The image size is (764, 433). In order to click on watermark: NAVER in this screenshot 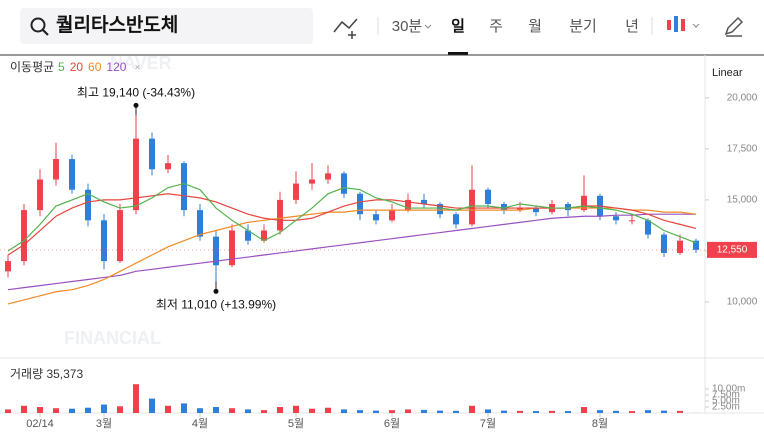, I will do `click(141, 63)`.